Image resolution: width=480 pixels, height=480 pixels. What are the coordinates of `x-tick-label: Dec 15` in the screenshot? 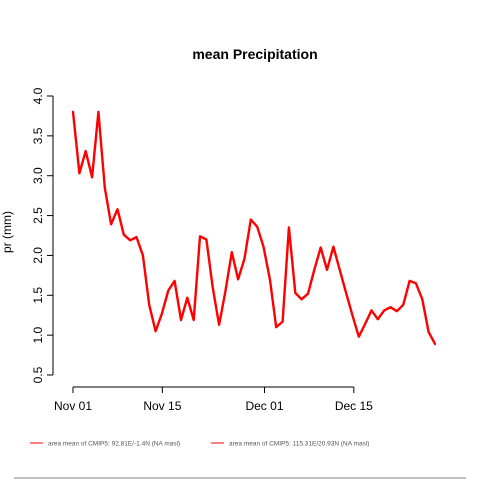 It's located at (354, 406).